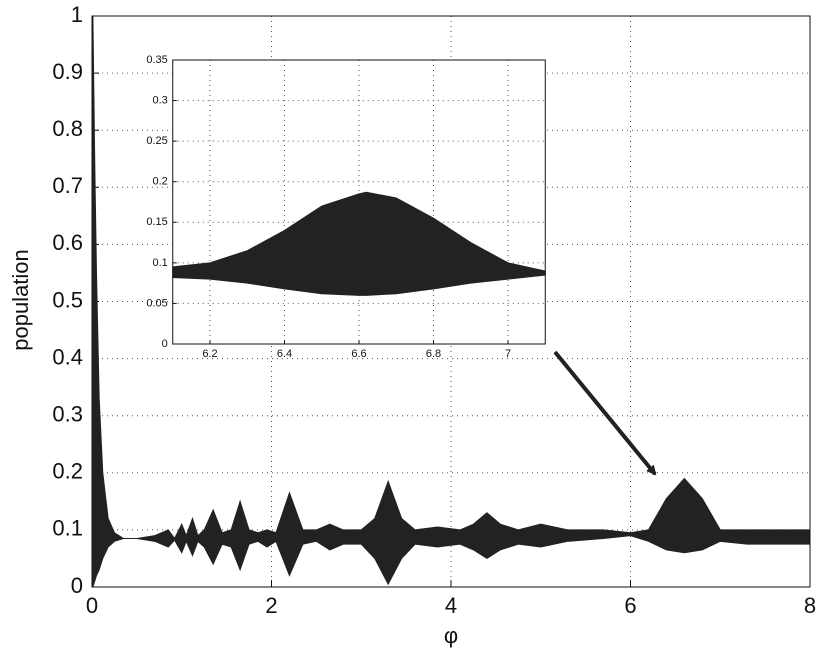  I want to click on x-tick-label: 2, so click(271, 605).